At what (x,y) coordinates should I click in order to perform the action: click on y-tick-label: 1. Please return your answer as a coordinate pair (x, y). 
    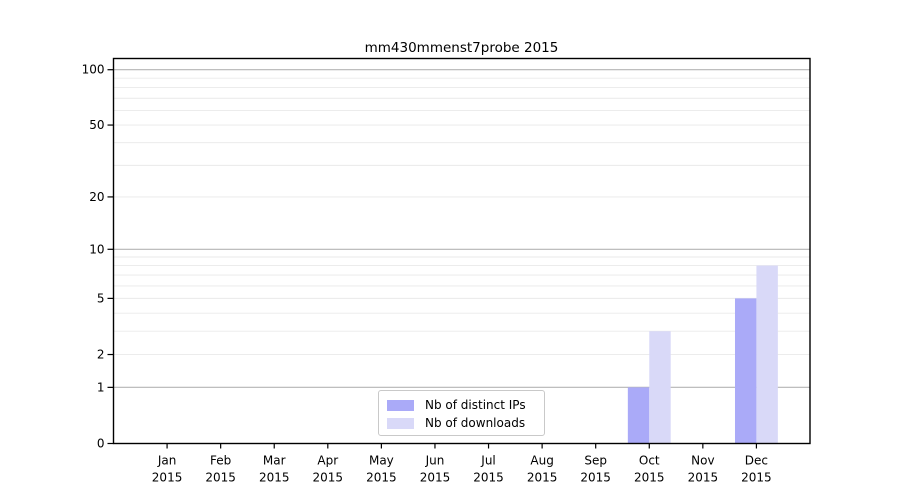
    Looking at the image, I should click on (101, 387).